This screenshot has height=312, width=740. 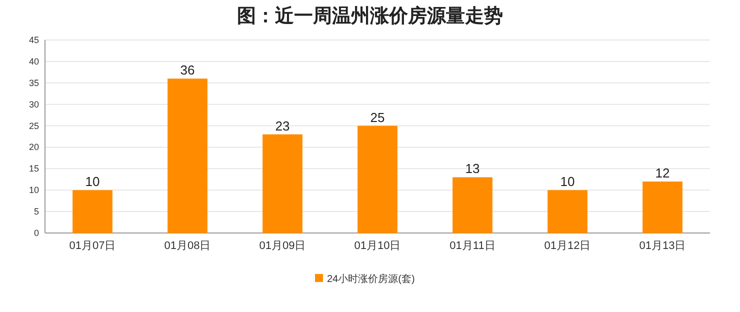 I want to click on y-tick-label: 10, so click(x=33, y=190).